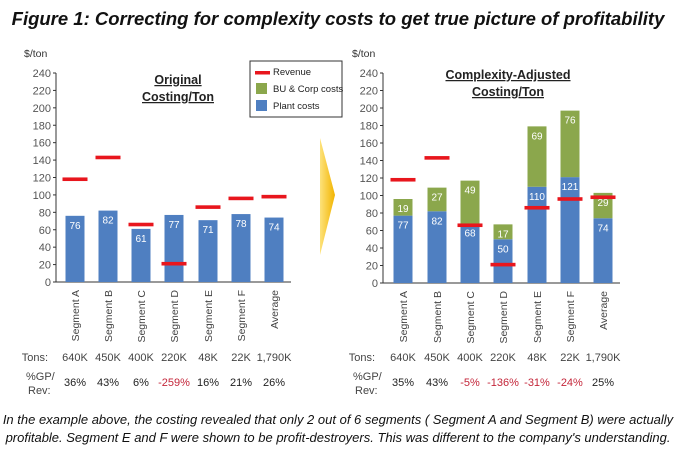  Describe the element at coordinates (42, 161) in the screenshot. I see `y-tick-label: 140` at that location.